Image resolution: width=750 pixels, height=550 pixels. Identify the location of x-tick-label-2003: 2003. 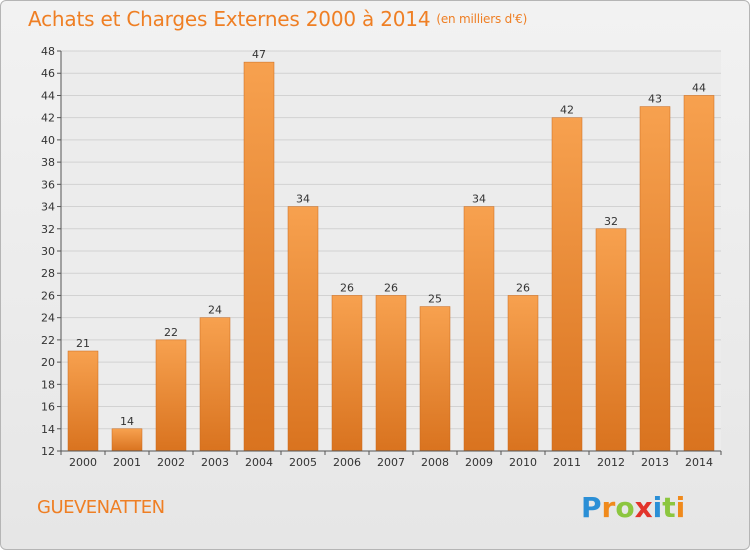
(215, 462).